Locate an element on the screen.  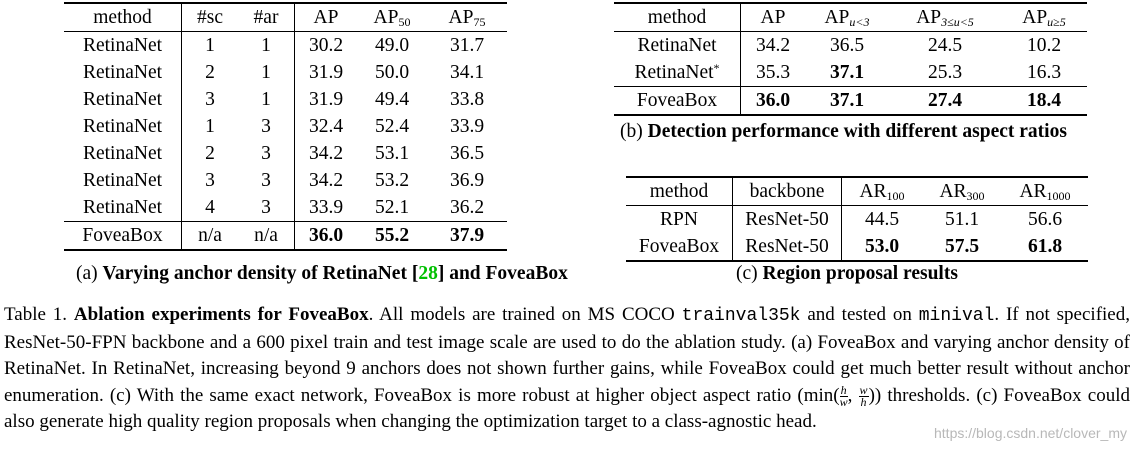
cell: 53.0 is located at coordinates (882, 246).